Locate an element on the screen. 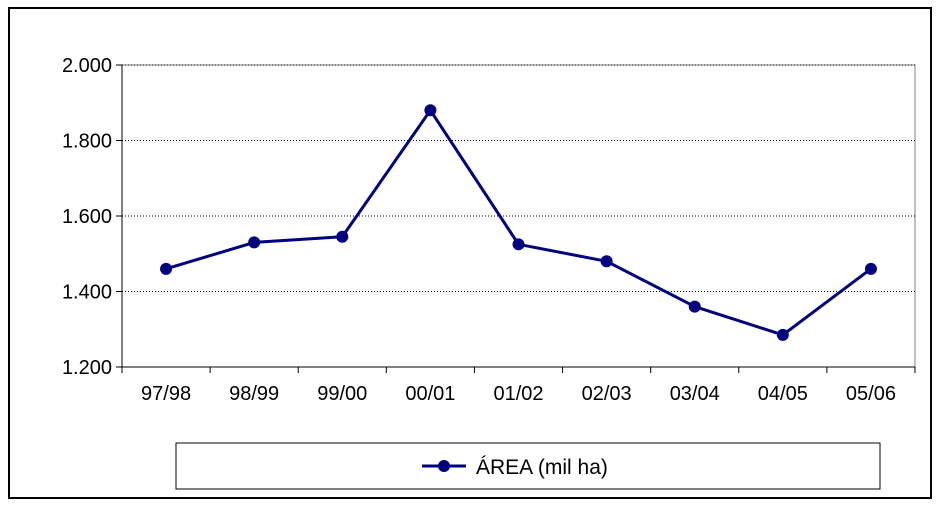 The height and width of the screenshot is (509, 938). x-tick-label: 97/98 is located at coordinates (166, 394).